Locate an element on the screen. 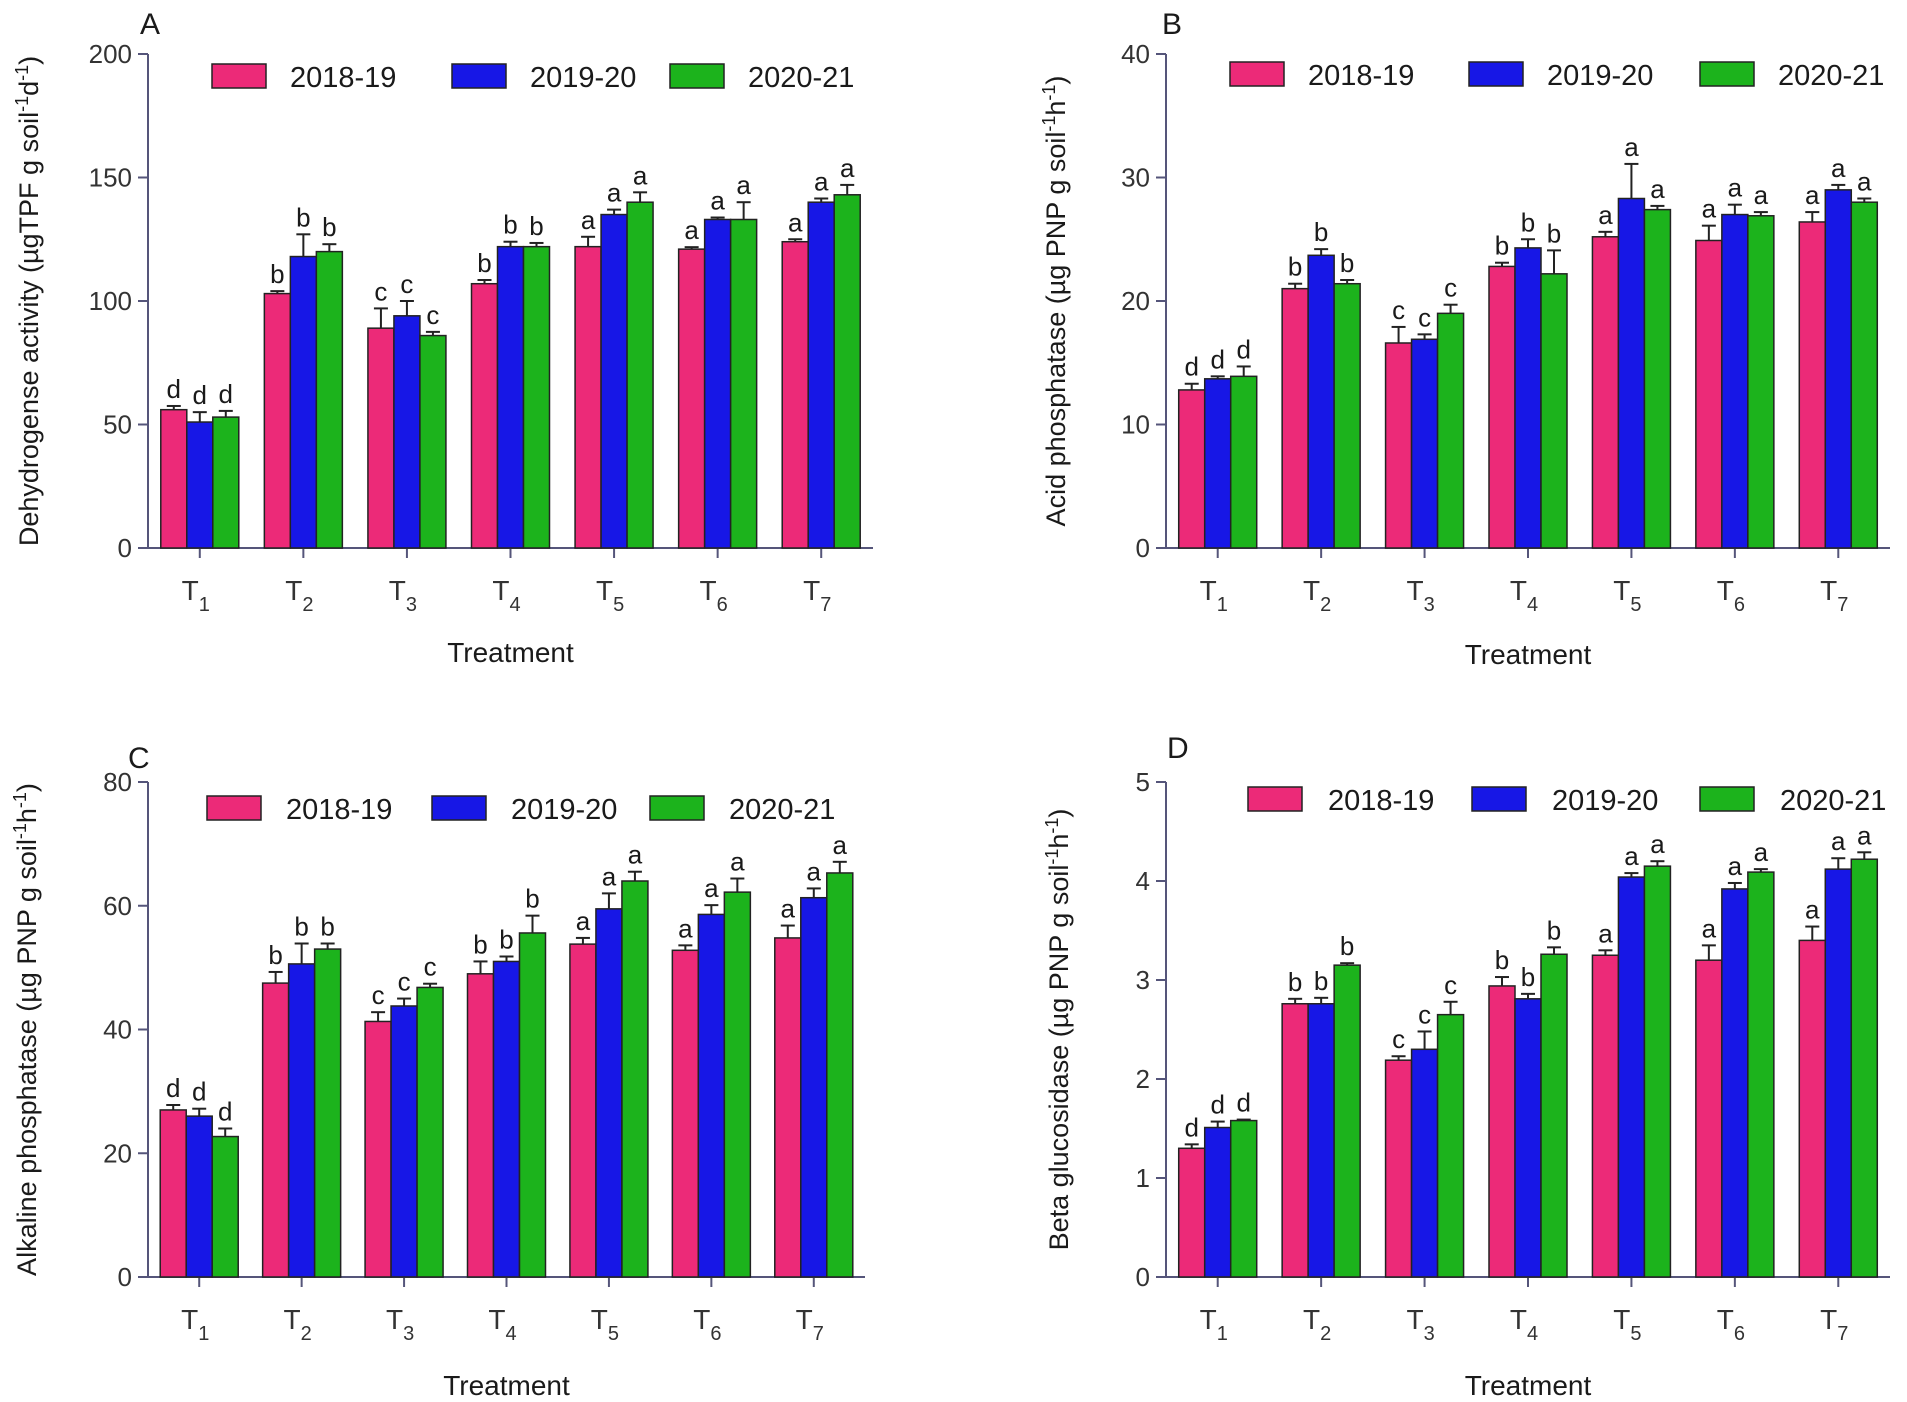 The width and height of the screenshot is (1907, 1402). panel-b-y-tick-label: 0 is located at coordinates (1143, 548).